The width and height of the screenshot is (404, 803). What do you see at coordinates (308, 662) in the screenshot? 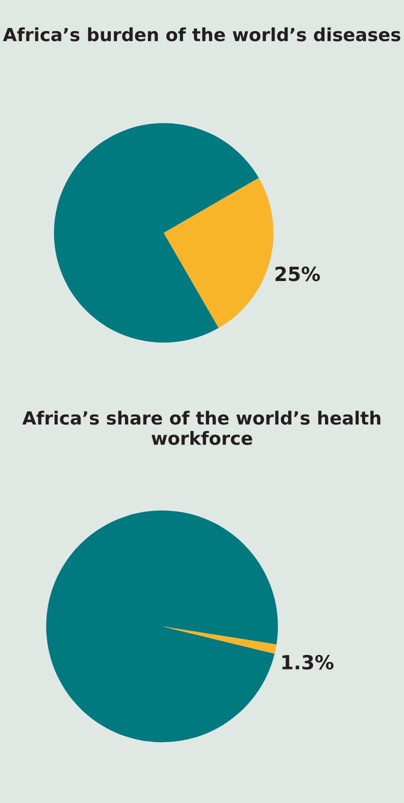
I see `data-label: 1.3%` at bounding box center [308, 662].